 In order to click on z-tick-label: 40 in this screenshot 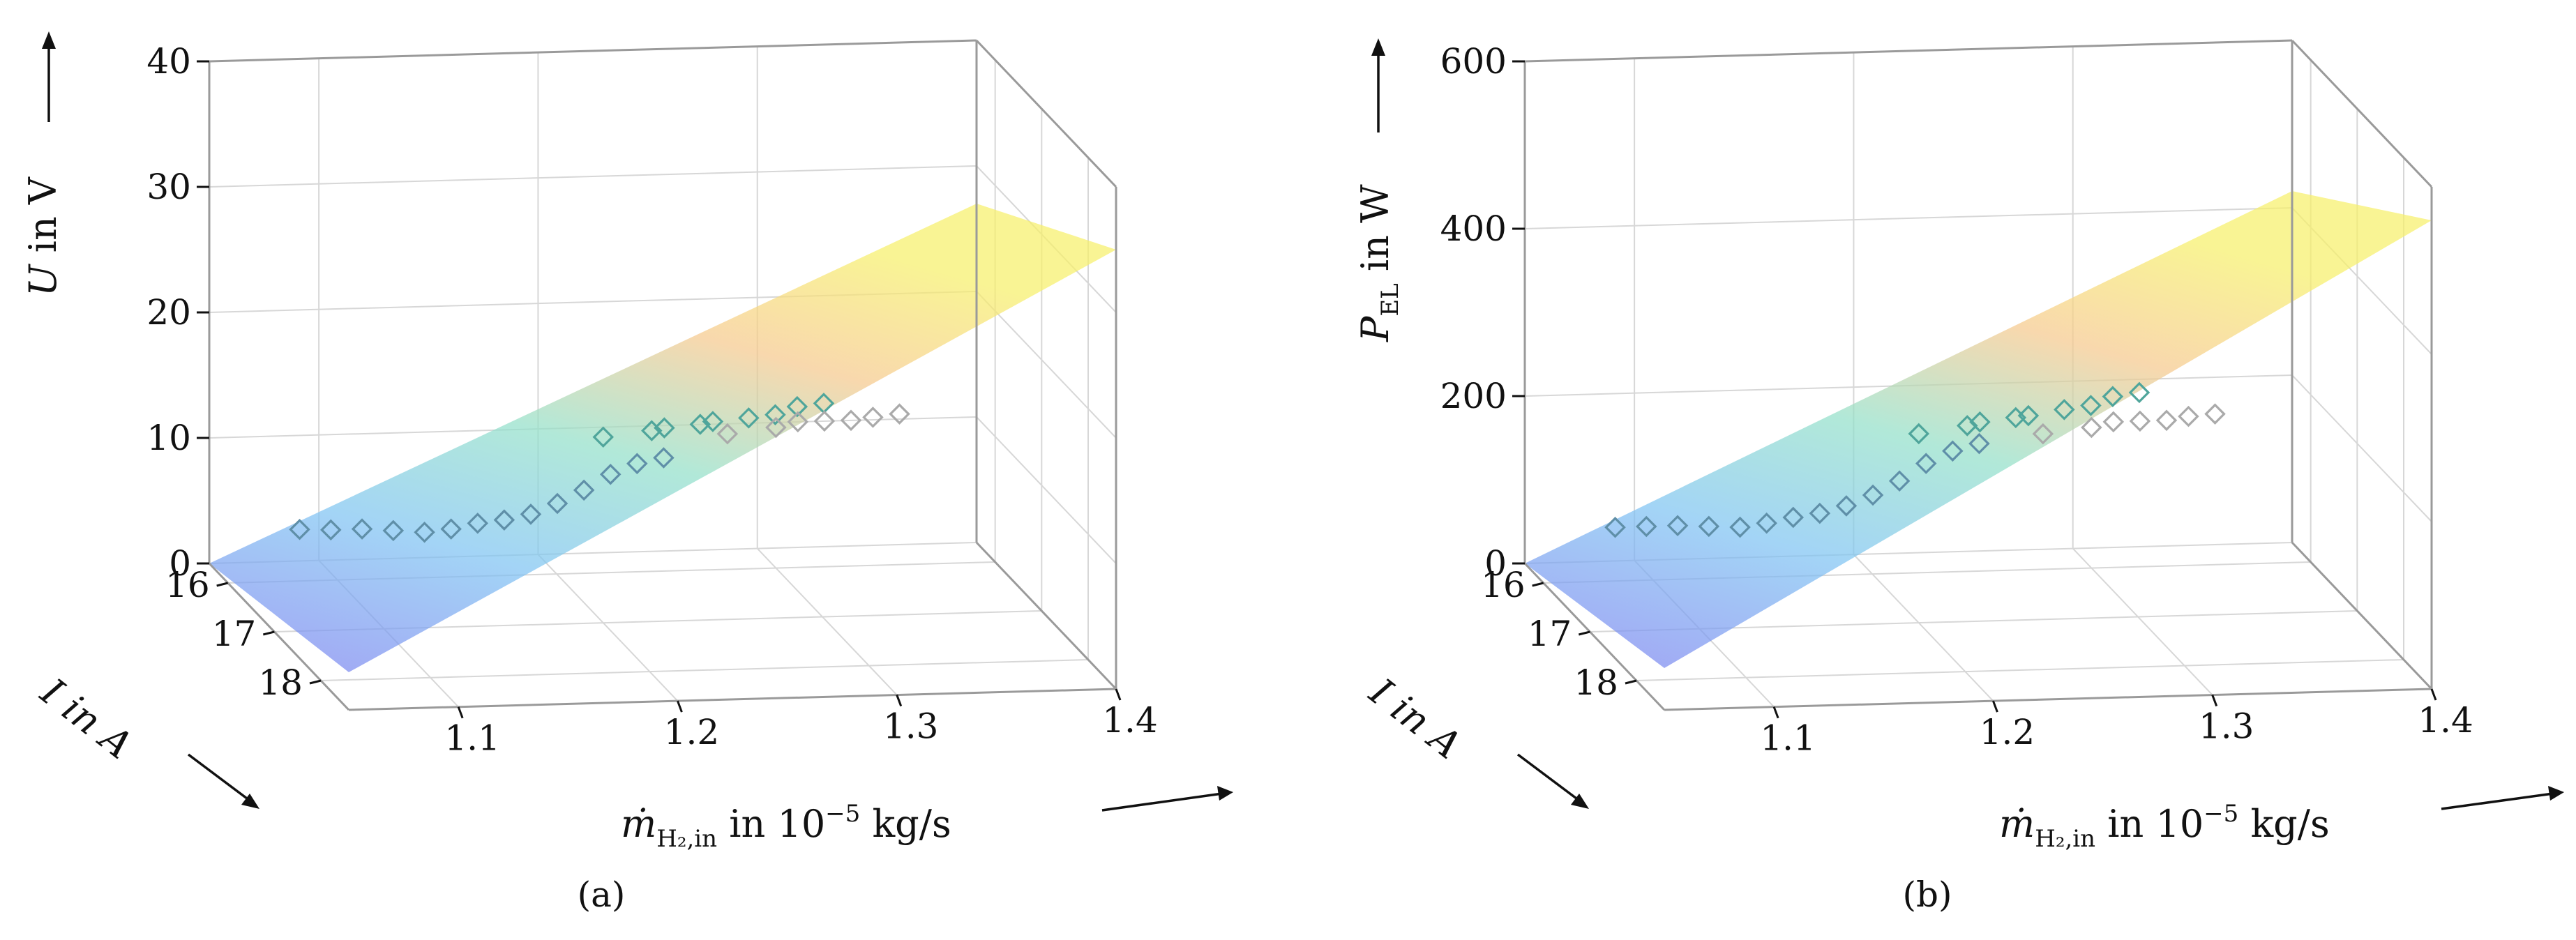, I will do `click(168, 61)`.